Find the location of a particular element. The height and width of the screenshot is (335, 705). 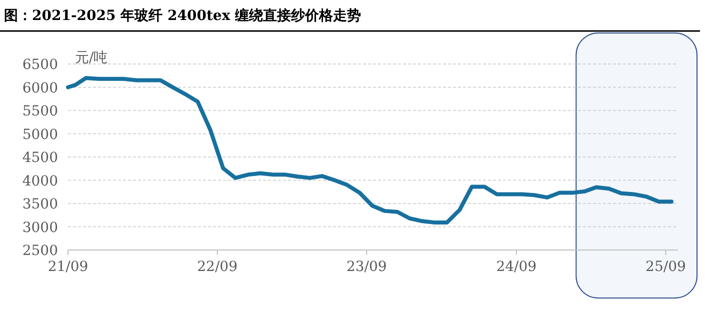

y-tick-label: 5500 is located at coordinates (40, 112).